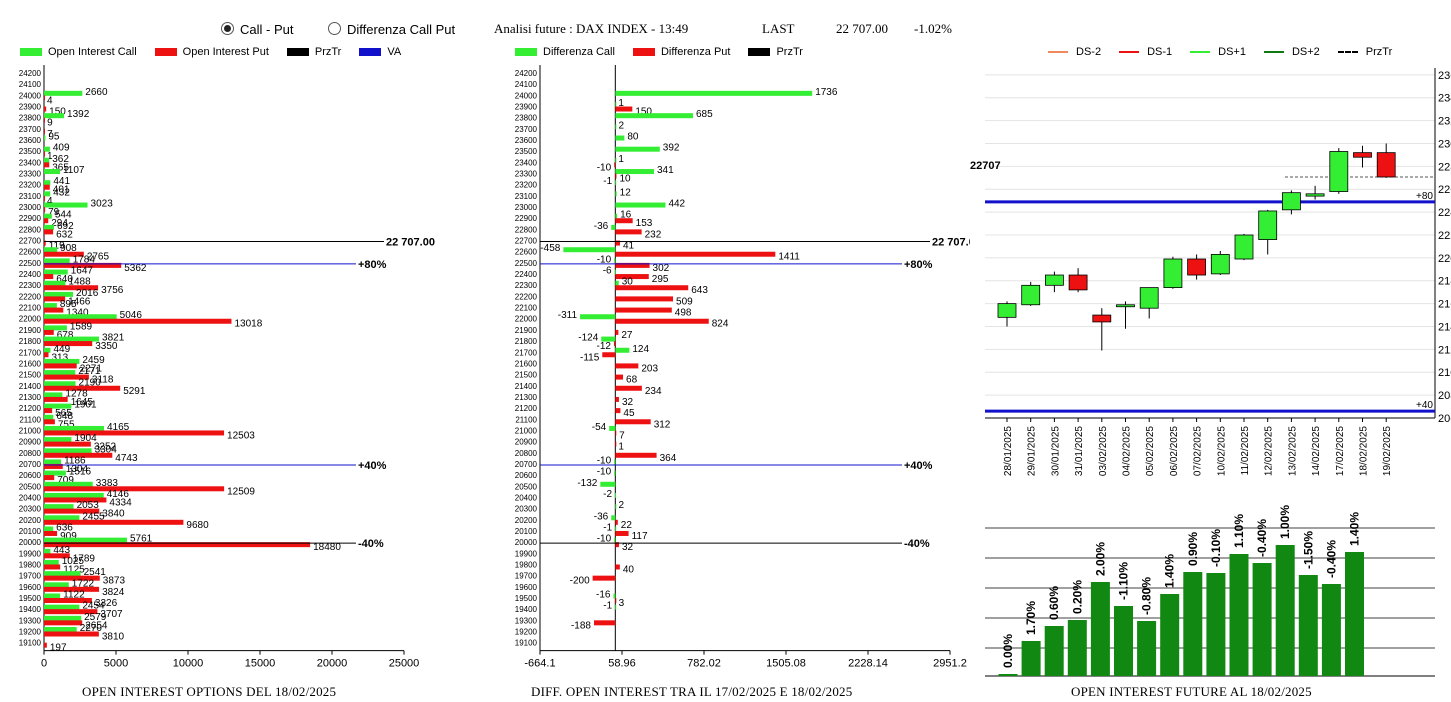  Describe the element at coordinates (68, 304) in the screenshot. I see `call-value-label: 895` at that location.